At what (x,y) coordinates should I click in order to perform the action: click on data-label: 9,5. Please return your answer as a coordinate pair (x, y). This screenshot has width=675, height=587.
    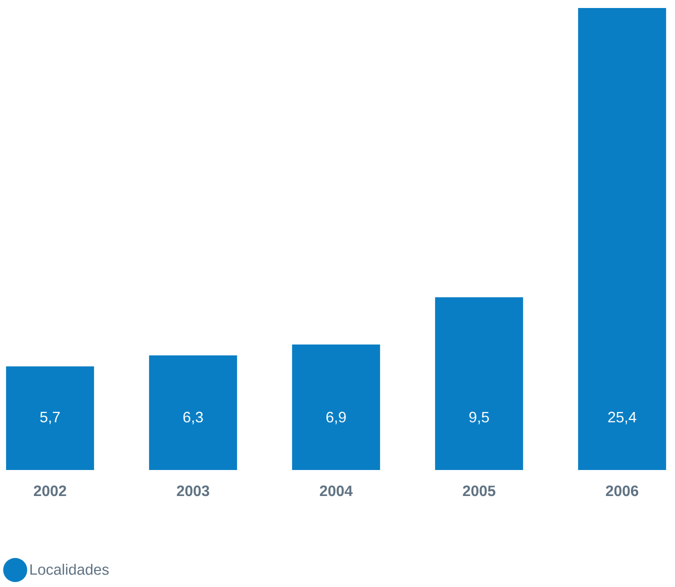
    Looking at the image, I should click on (479, 418).